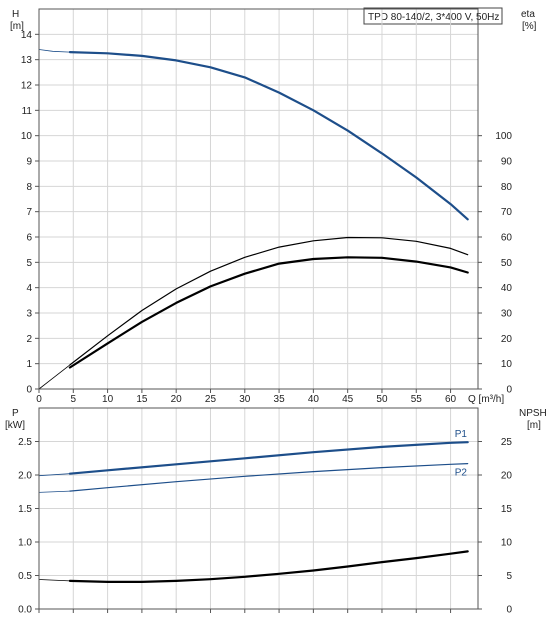 This screenshot has width=557, height=625. Describe the element at coordinates (54, 475) in the screenshot. I see `bottom-series-0-extension` at that location.